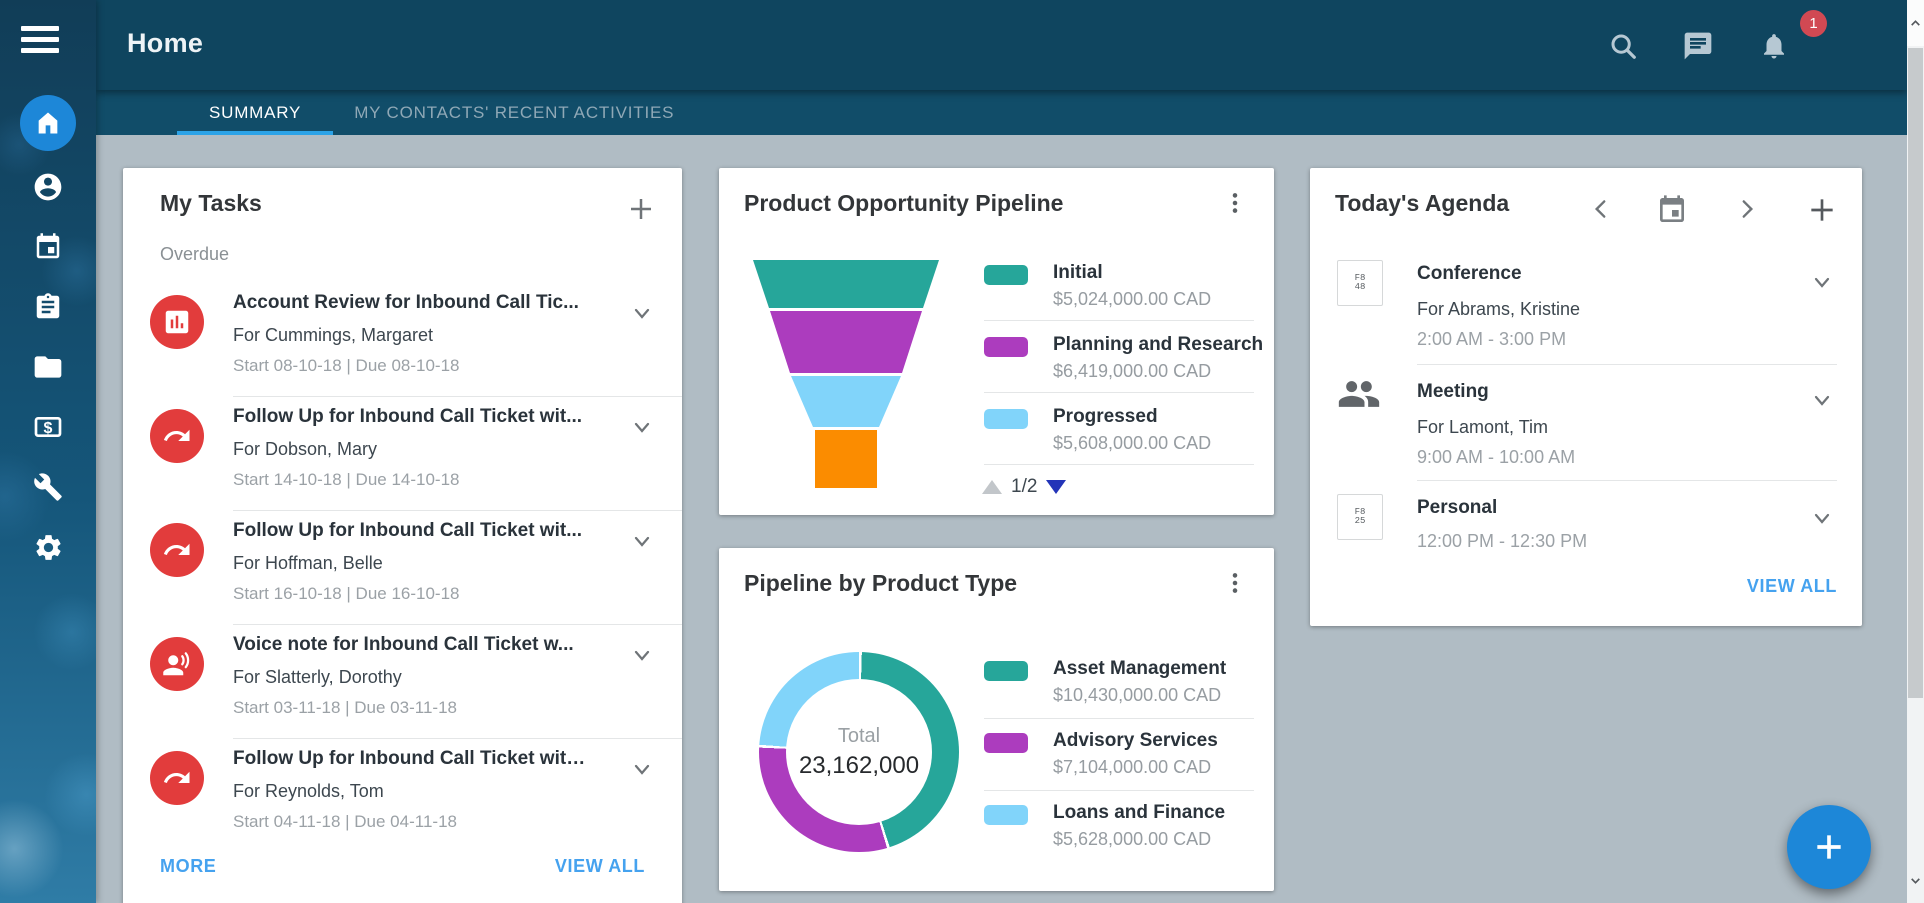 The width and height of the screenshot is (1924, 903). I want to click on donut-card-title: Pipeline by Product Type, so click(881, 583).